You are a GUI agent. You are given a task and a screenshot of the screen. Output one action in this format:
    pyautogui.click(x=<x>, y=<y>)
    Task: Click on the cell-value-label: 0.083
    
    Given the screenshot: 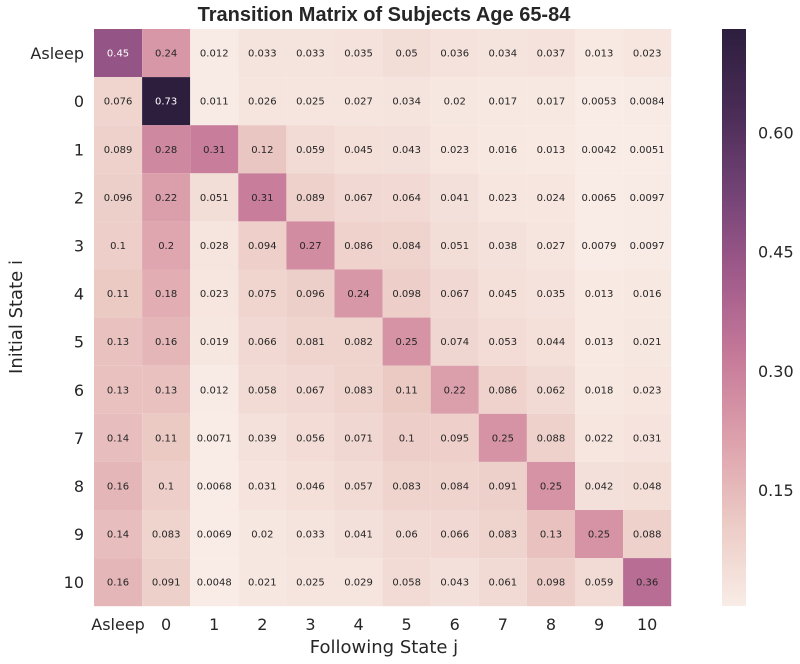 What is the action you would take?
    pyautogui.click(x=503, y=535)
    